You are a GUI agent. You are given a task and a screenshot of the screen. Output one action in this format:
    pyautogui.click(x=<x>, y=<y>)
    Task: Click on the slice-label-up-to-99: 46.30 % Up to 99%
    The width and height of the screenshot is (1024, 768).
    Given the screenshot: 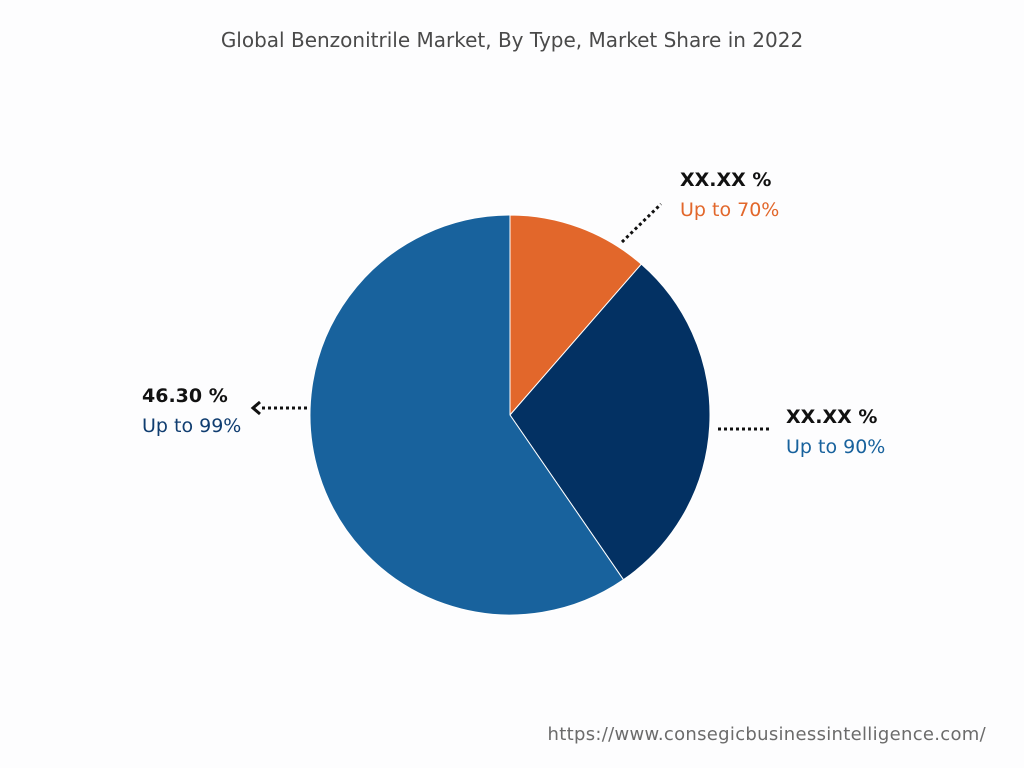 What is the action you would take?
    pyautogui.click(x=191, y=411)
    